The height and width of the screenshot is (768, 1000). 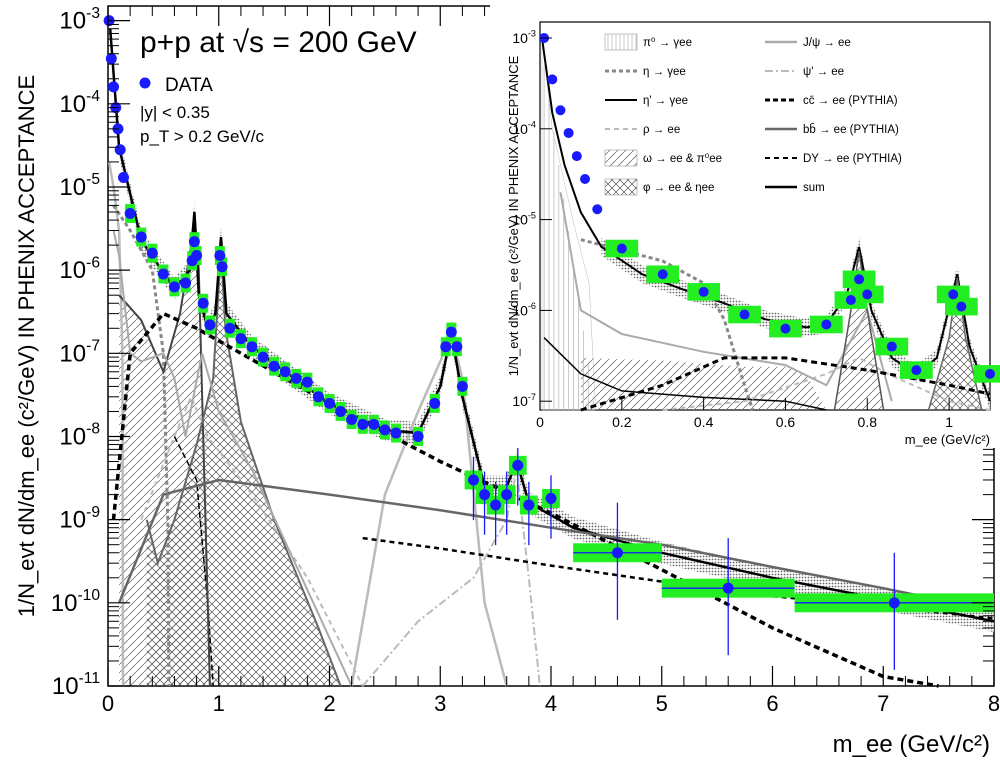 I want to click on inset-x-tick-label: 0, so click(x=540, y=422).